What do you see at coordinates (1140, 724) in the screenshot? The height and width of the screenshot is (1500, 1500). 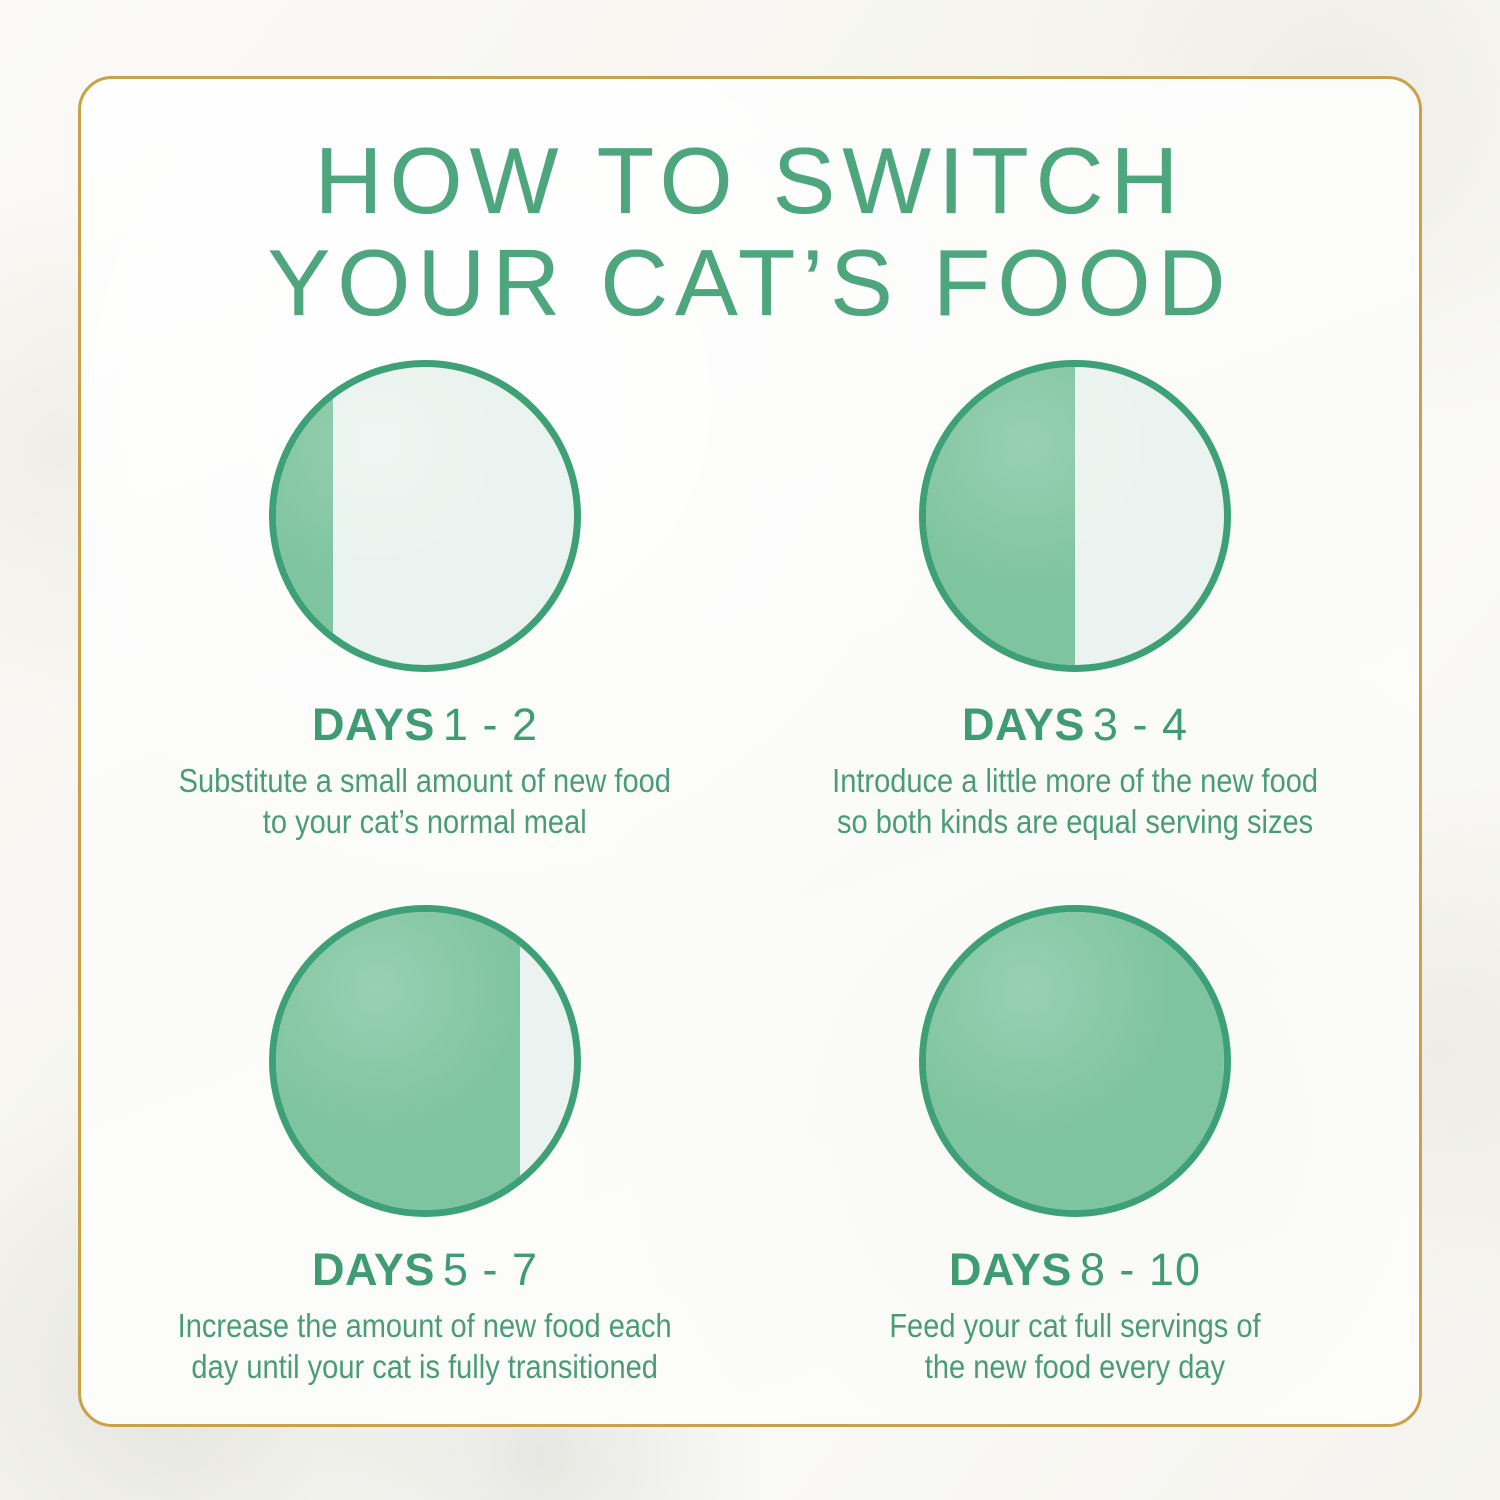 I see `days-range-2: 3 - 4` at bounding box center [1140, 724].